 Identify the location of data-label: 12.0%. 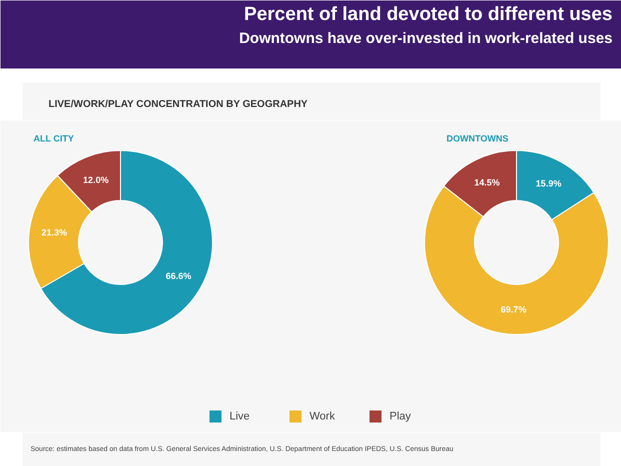
(96, 180).